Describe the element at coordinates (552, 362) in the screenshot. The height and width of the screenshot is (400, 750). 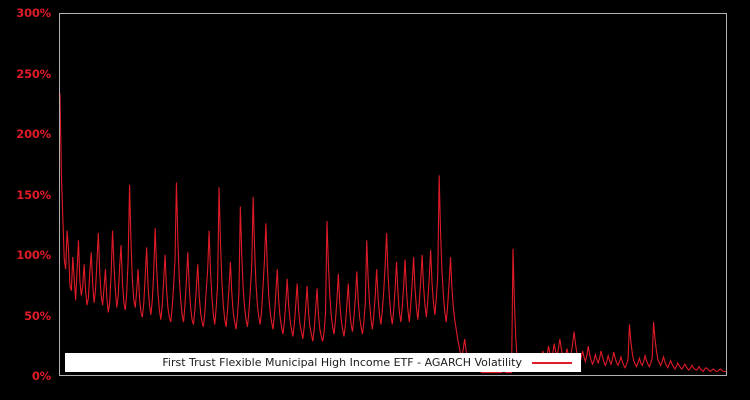
I see `legend-line-sample-icon` at that location.